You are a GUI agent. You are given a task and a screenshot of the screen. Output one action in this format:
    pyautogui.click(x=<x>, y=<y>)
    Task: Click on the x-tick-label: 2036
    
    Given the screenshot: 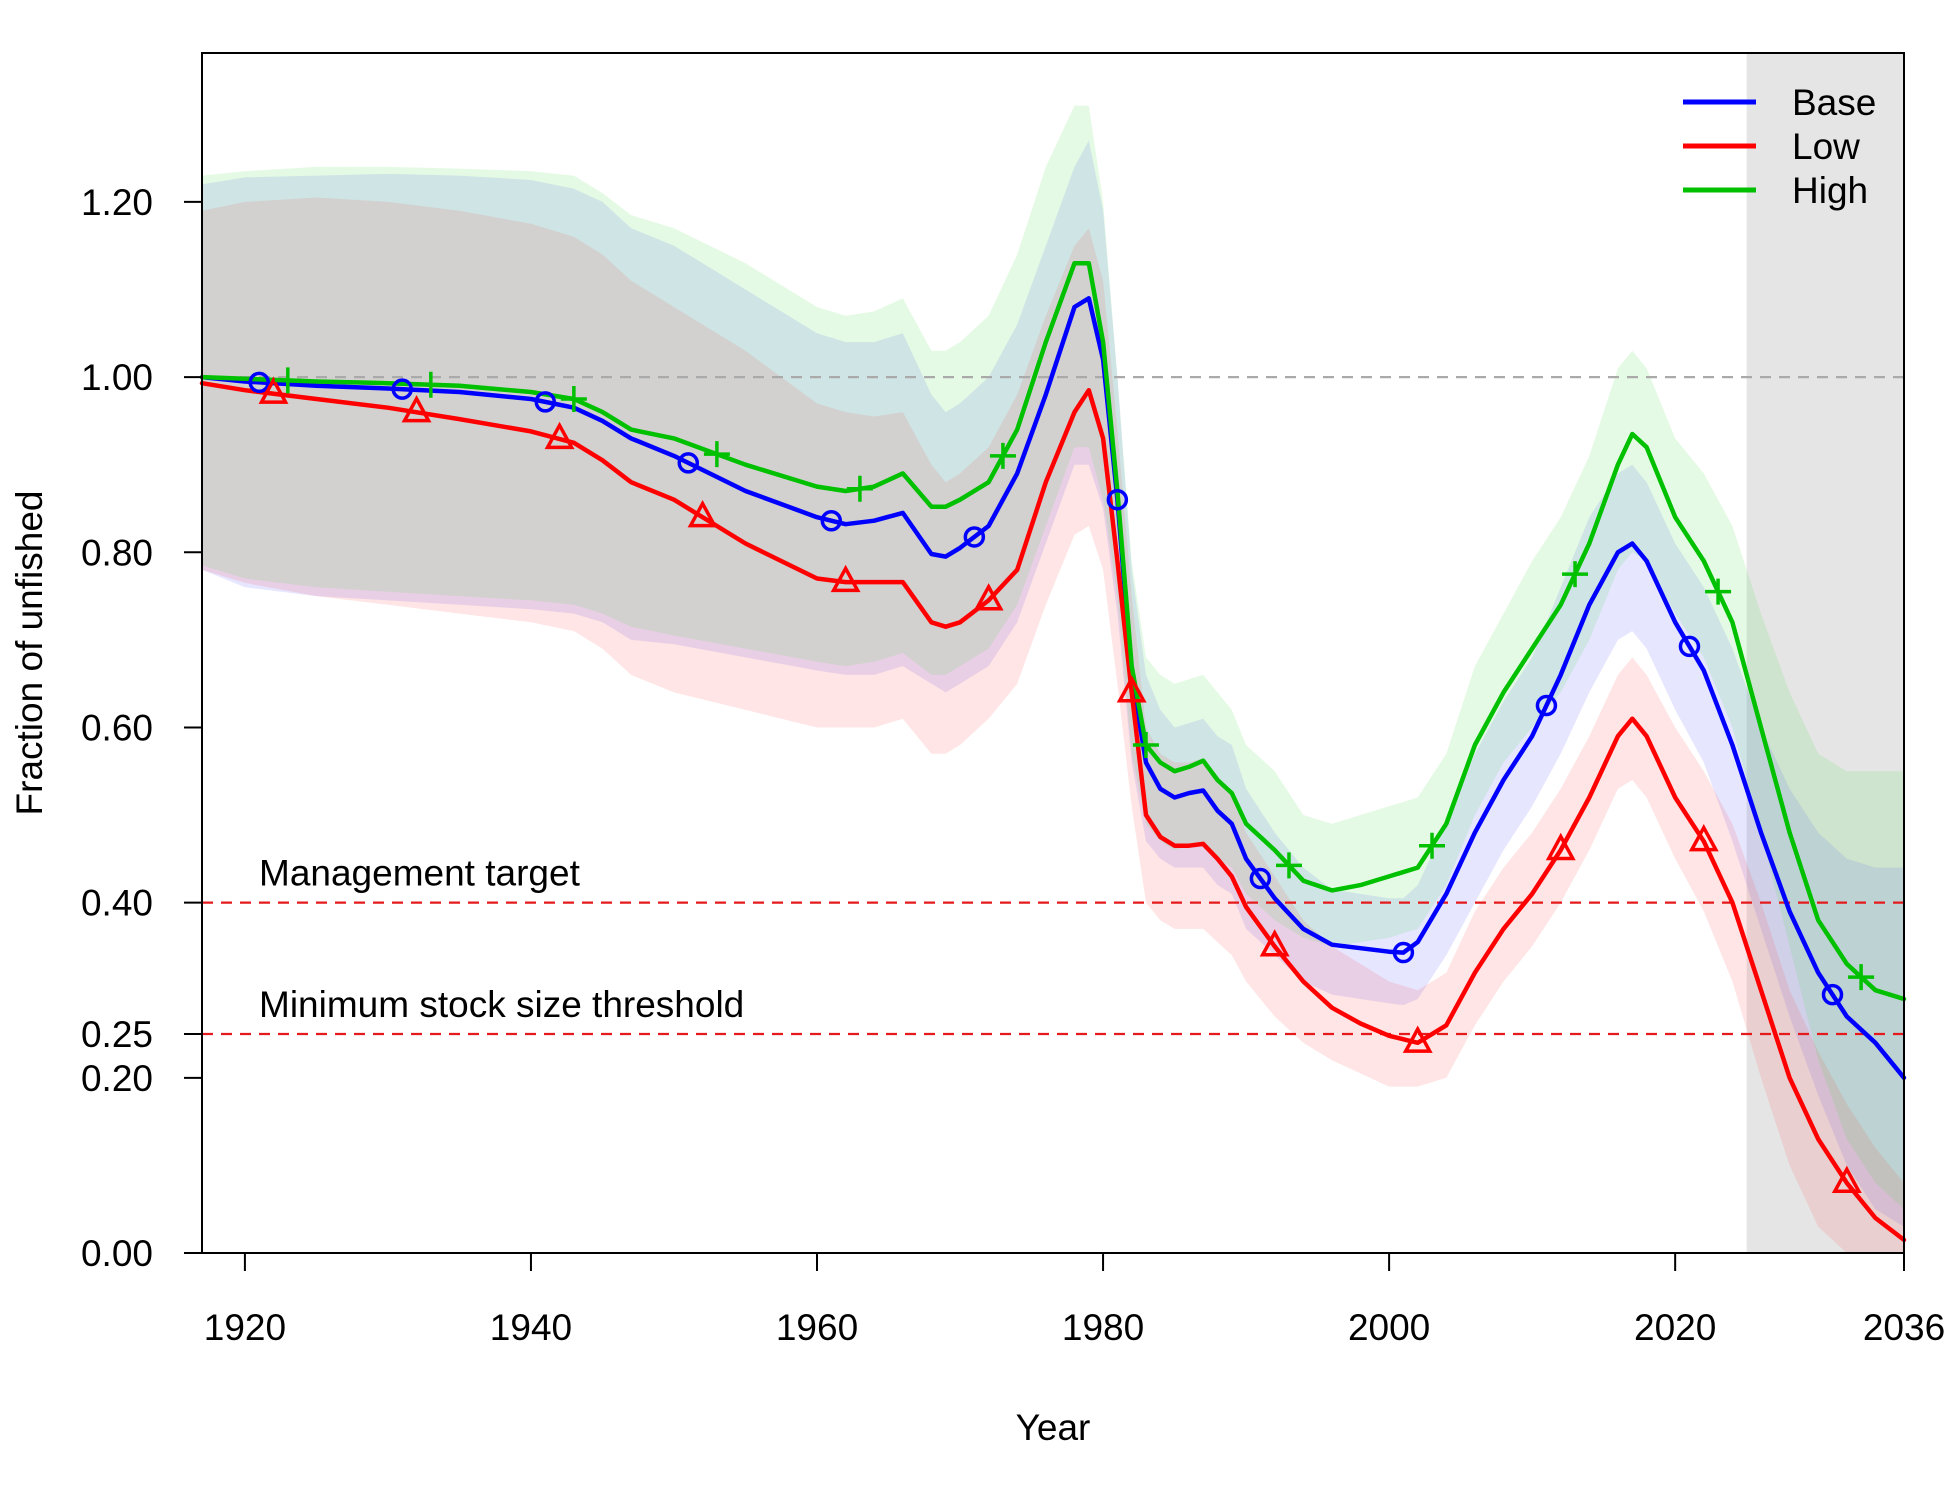 What is the action you would take?
    pyautogui.click(x=1904, y=1327)
    